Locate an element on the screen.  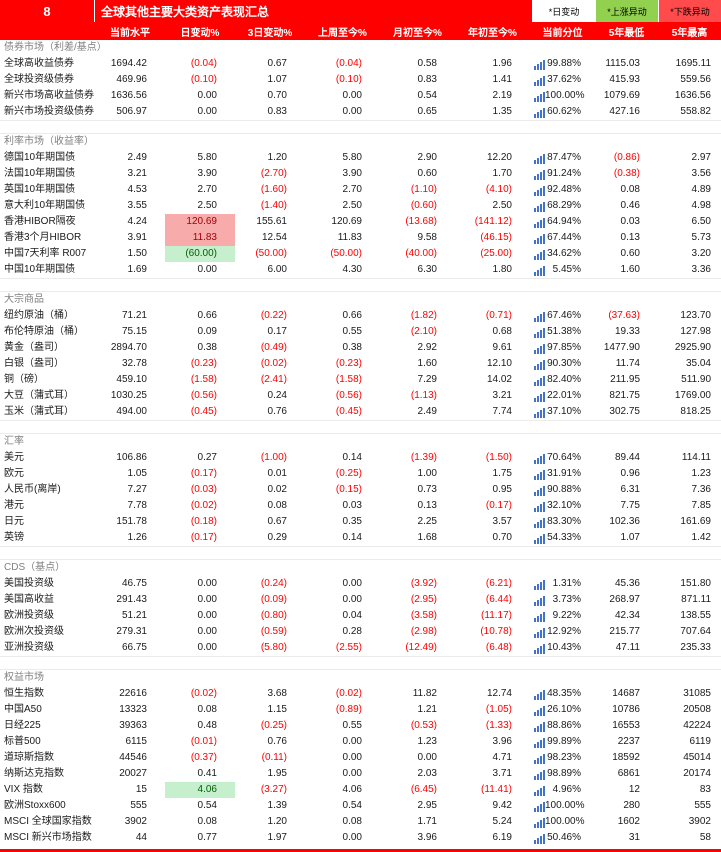
row-label: 纽约原油（桶） is located at coordinates (39, 315).